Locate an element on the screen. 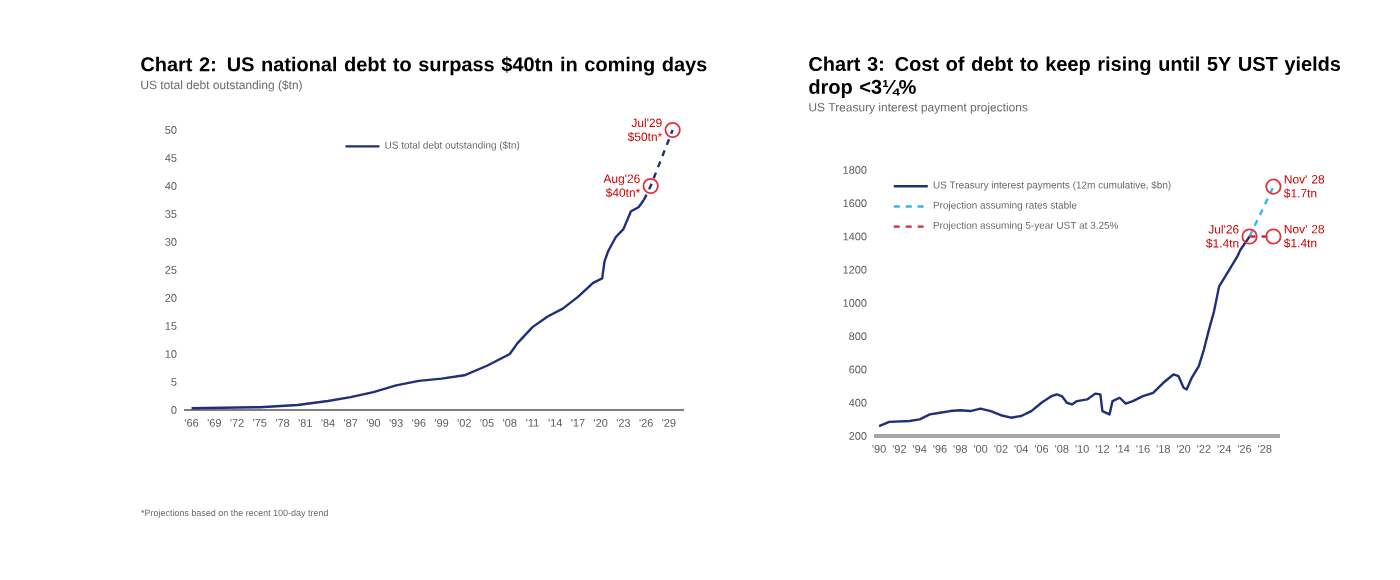 The width and height of the screenshot is (1400, 580). line-series is located at coordinates (1064, 331).